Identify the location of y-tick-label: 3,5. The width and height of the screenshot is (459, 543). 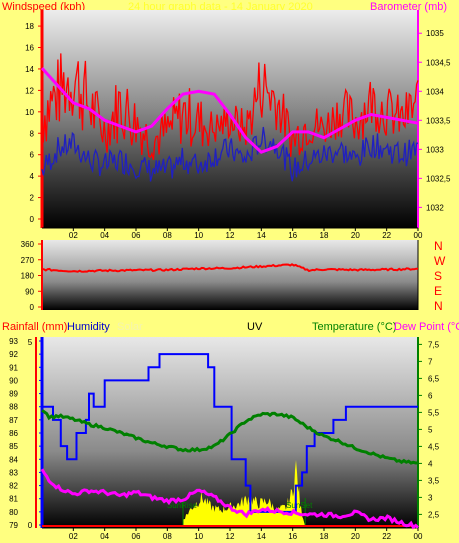
(434, 480).